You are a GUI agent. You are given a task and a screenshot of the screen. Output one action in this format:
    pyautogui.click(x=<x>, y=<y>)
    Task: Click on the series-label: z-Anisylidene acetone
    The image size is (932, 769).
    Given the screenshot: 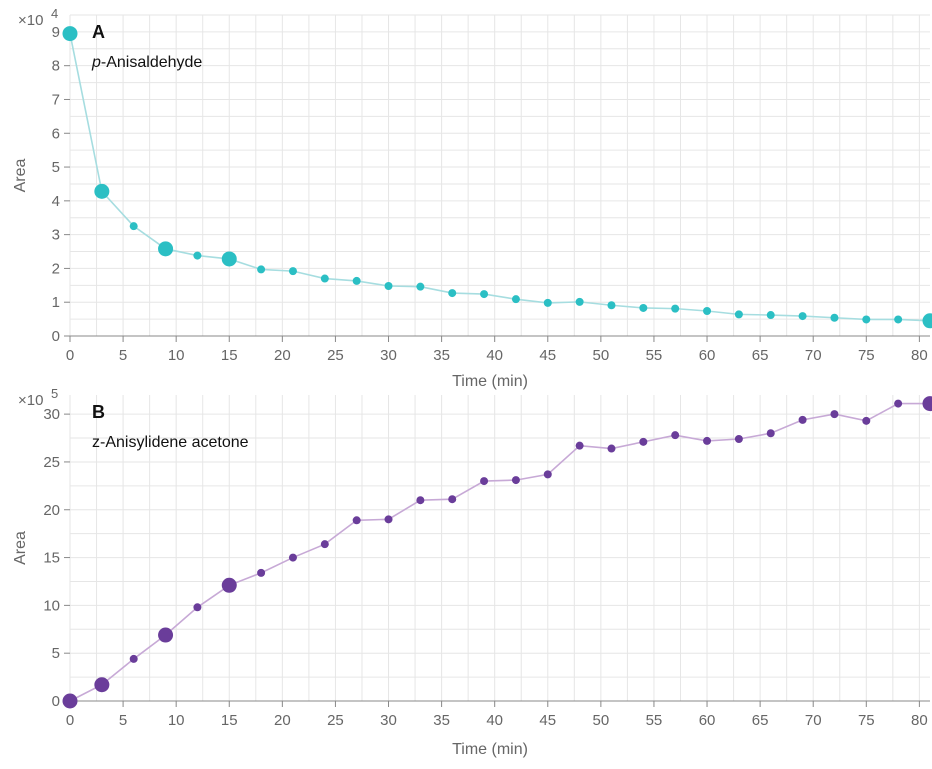 What is the action you would take?
    pyautogui.click(x=170, y=442)
    